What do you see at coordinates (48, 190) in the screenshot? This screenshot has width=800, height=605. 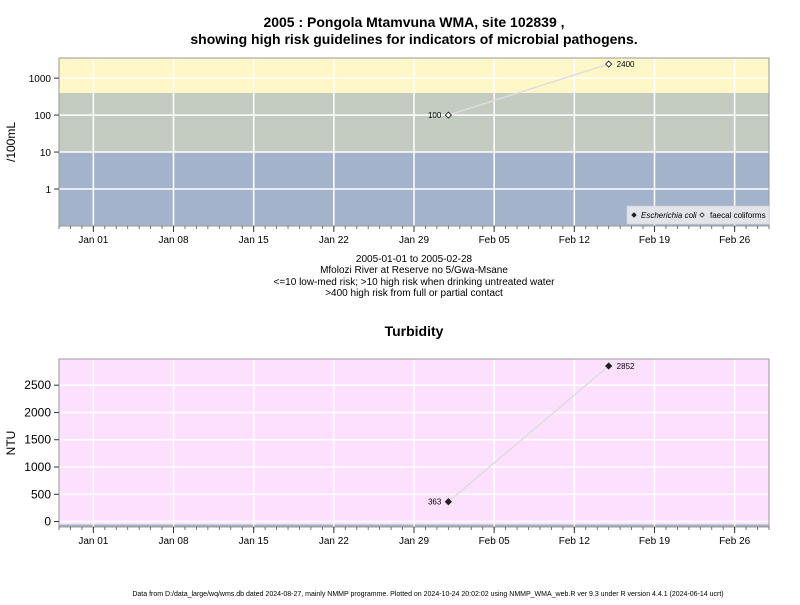 I see `y-tick-label: 1` at bounding box center [48, 190].